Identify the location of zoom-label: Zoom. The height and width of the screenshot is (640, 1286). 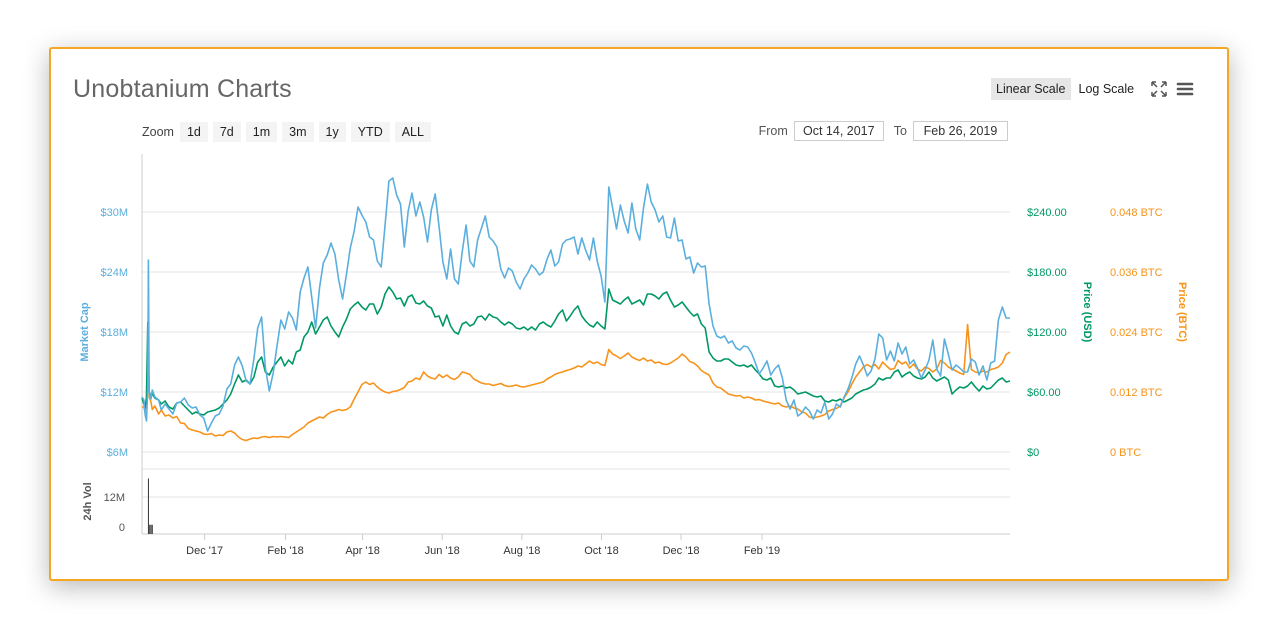
(158, 132).